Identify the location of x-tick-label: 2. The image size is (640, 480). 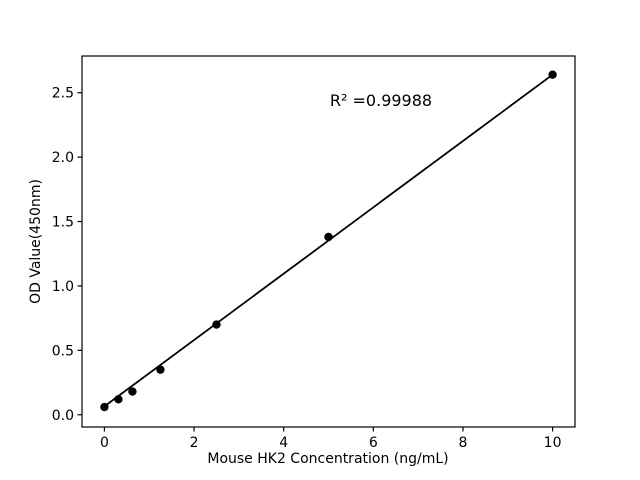
(194, 443).